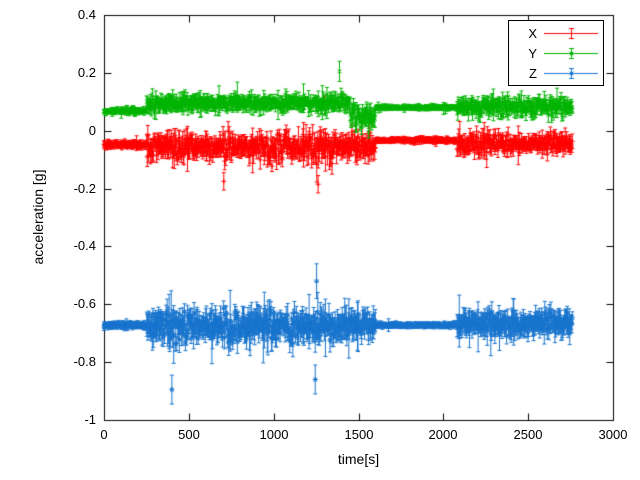  Describe the element at coordinates (86, 14) in the screenshot. I see `y-tick-label: 0.4` at that location.